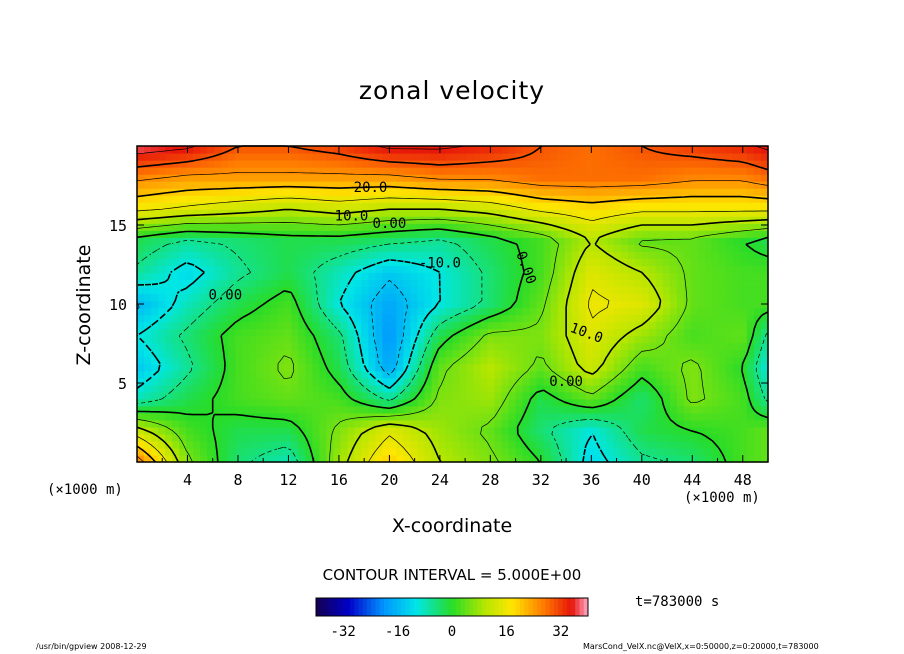  What do you see at coordinates (463, 607) in the screenshot?
I see `colorbar-swatch` at bounding box center [463, 607].